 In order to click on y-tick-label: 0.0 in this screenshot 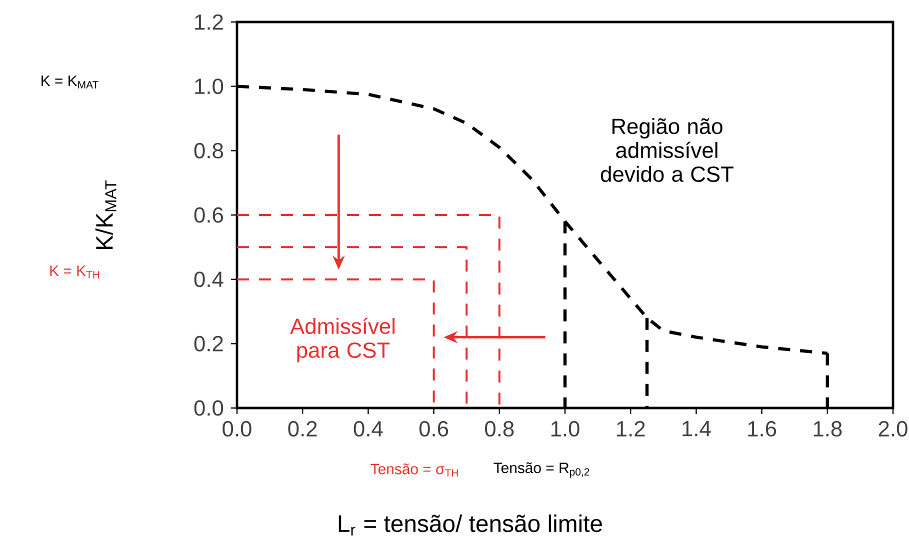, I will do `click(209, 408)`.